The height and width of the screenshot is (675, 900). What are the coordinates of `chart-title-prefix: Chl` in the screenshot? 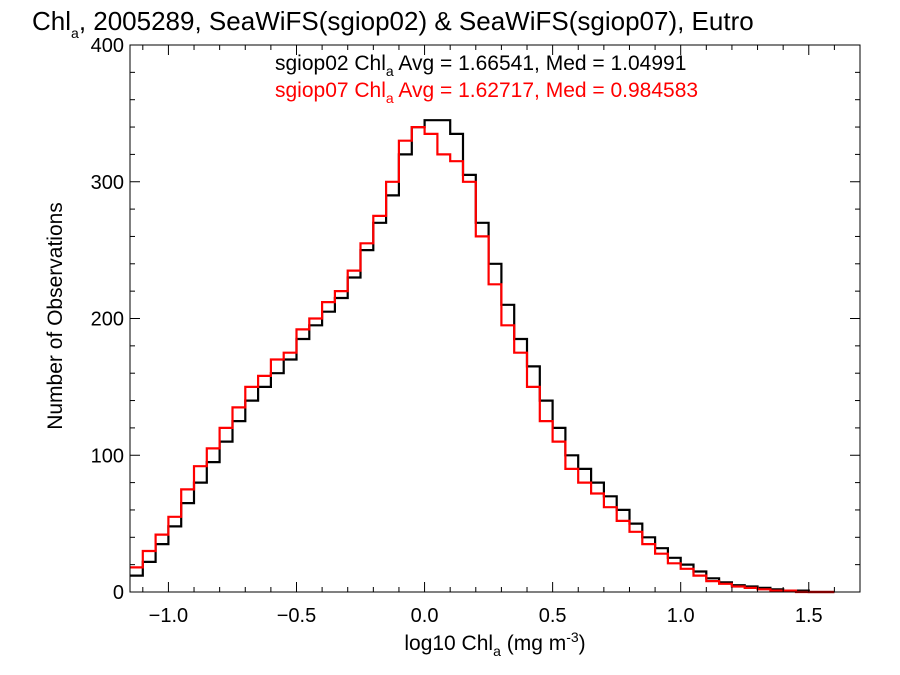 It's located at (51, 21).